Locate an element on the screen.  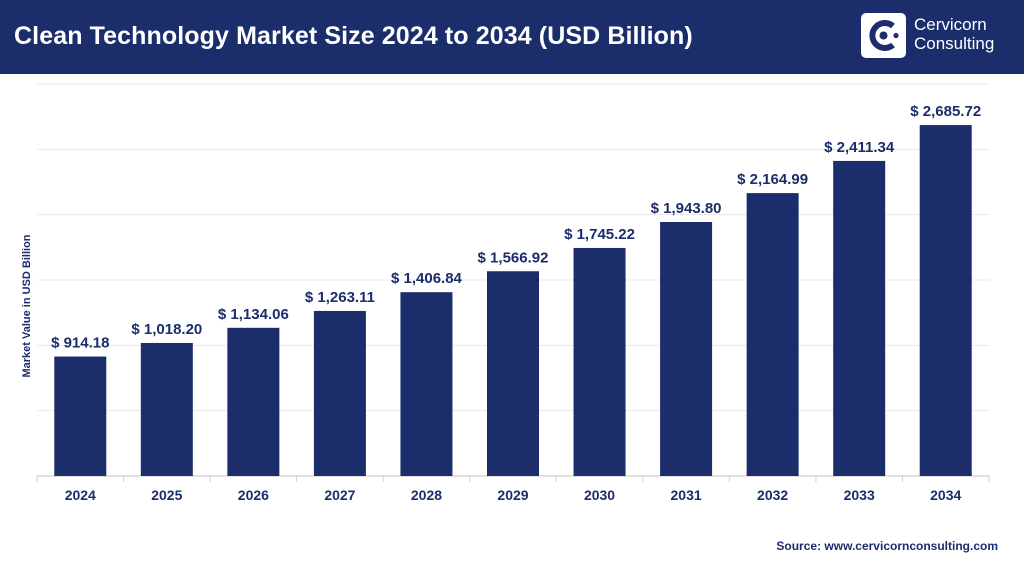
logo-wordmark: Cervicorn Consulting is located at coordinates (954, 34).